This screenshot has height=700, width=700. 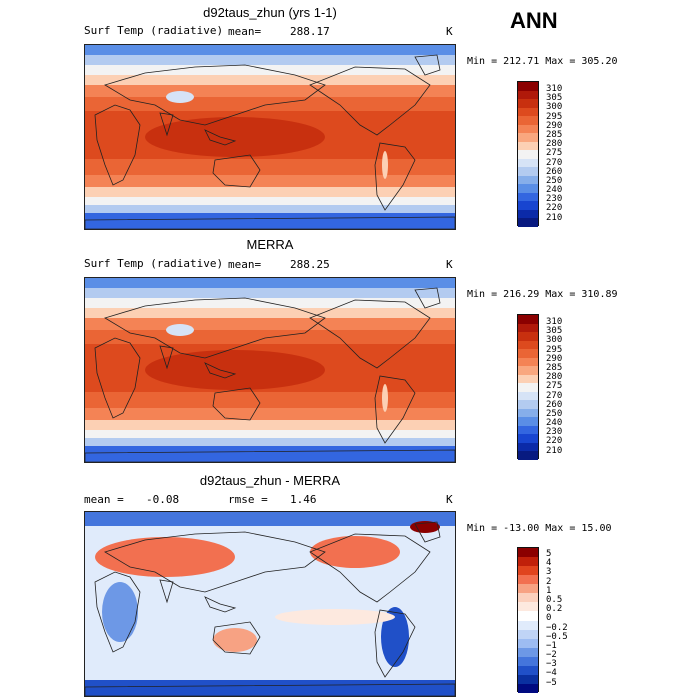 I want to click on colorbar-tick-label: −4, so click(x=551, y=673).